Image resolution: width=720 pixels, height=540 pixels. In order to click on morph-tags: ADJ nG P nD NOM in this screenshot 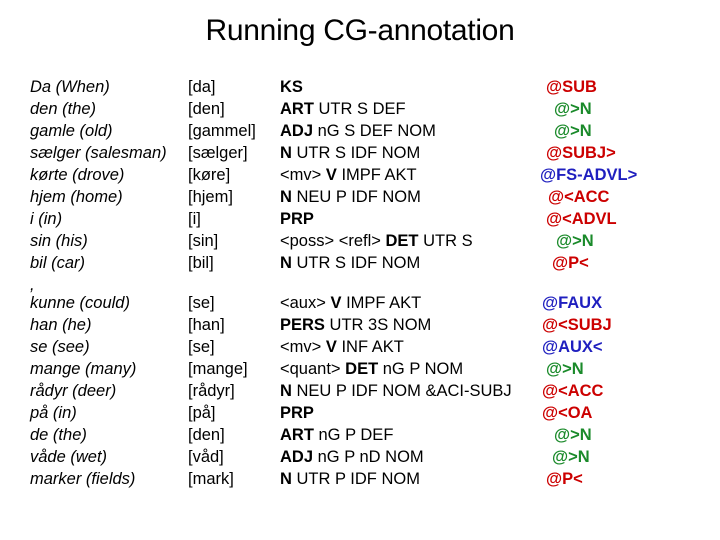, I will do `click(352, 457)`.